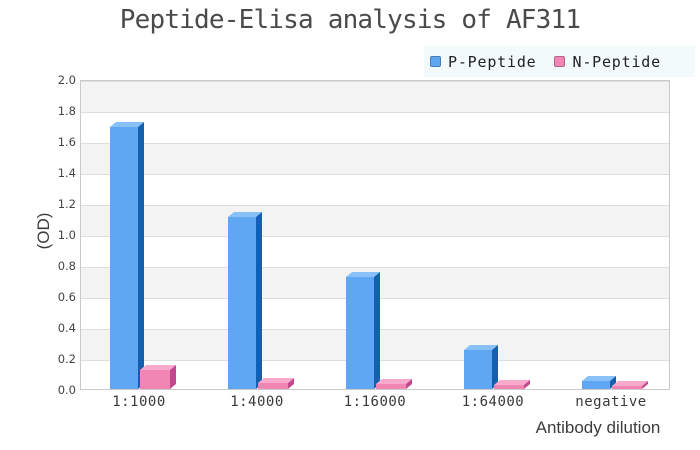 This screenshot has height=450, width=700. What do you see at coordinates (493, 402) in the screenshot?
I see `x-tick-label: 1:64000` at bounding box center [493, 402].